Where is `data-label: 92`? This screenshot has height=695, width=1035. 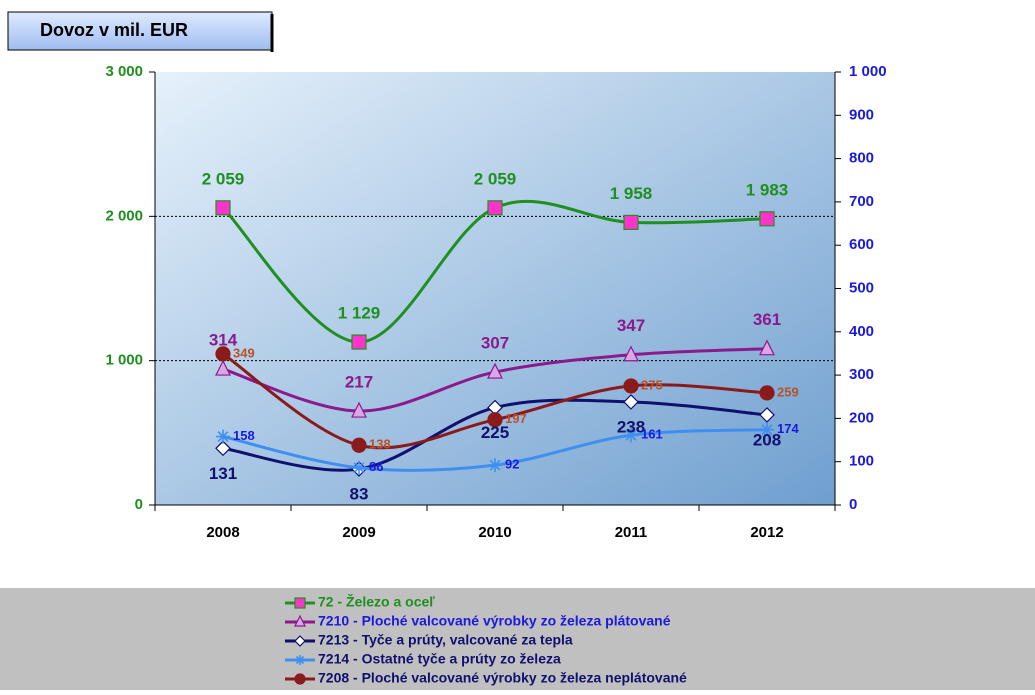
data-label: 92 is located at coordinates (512, 464).